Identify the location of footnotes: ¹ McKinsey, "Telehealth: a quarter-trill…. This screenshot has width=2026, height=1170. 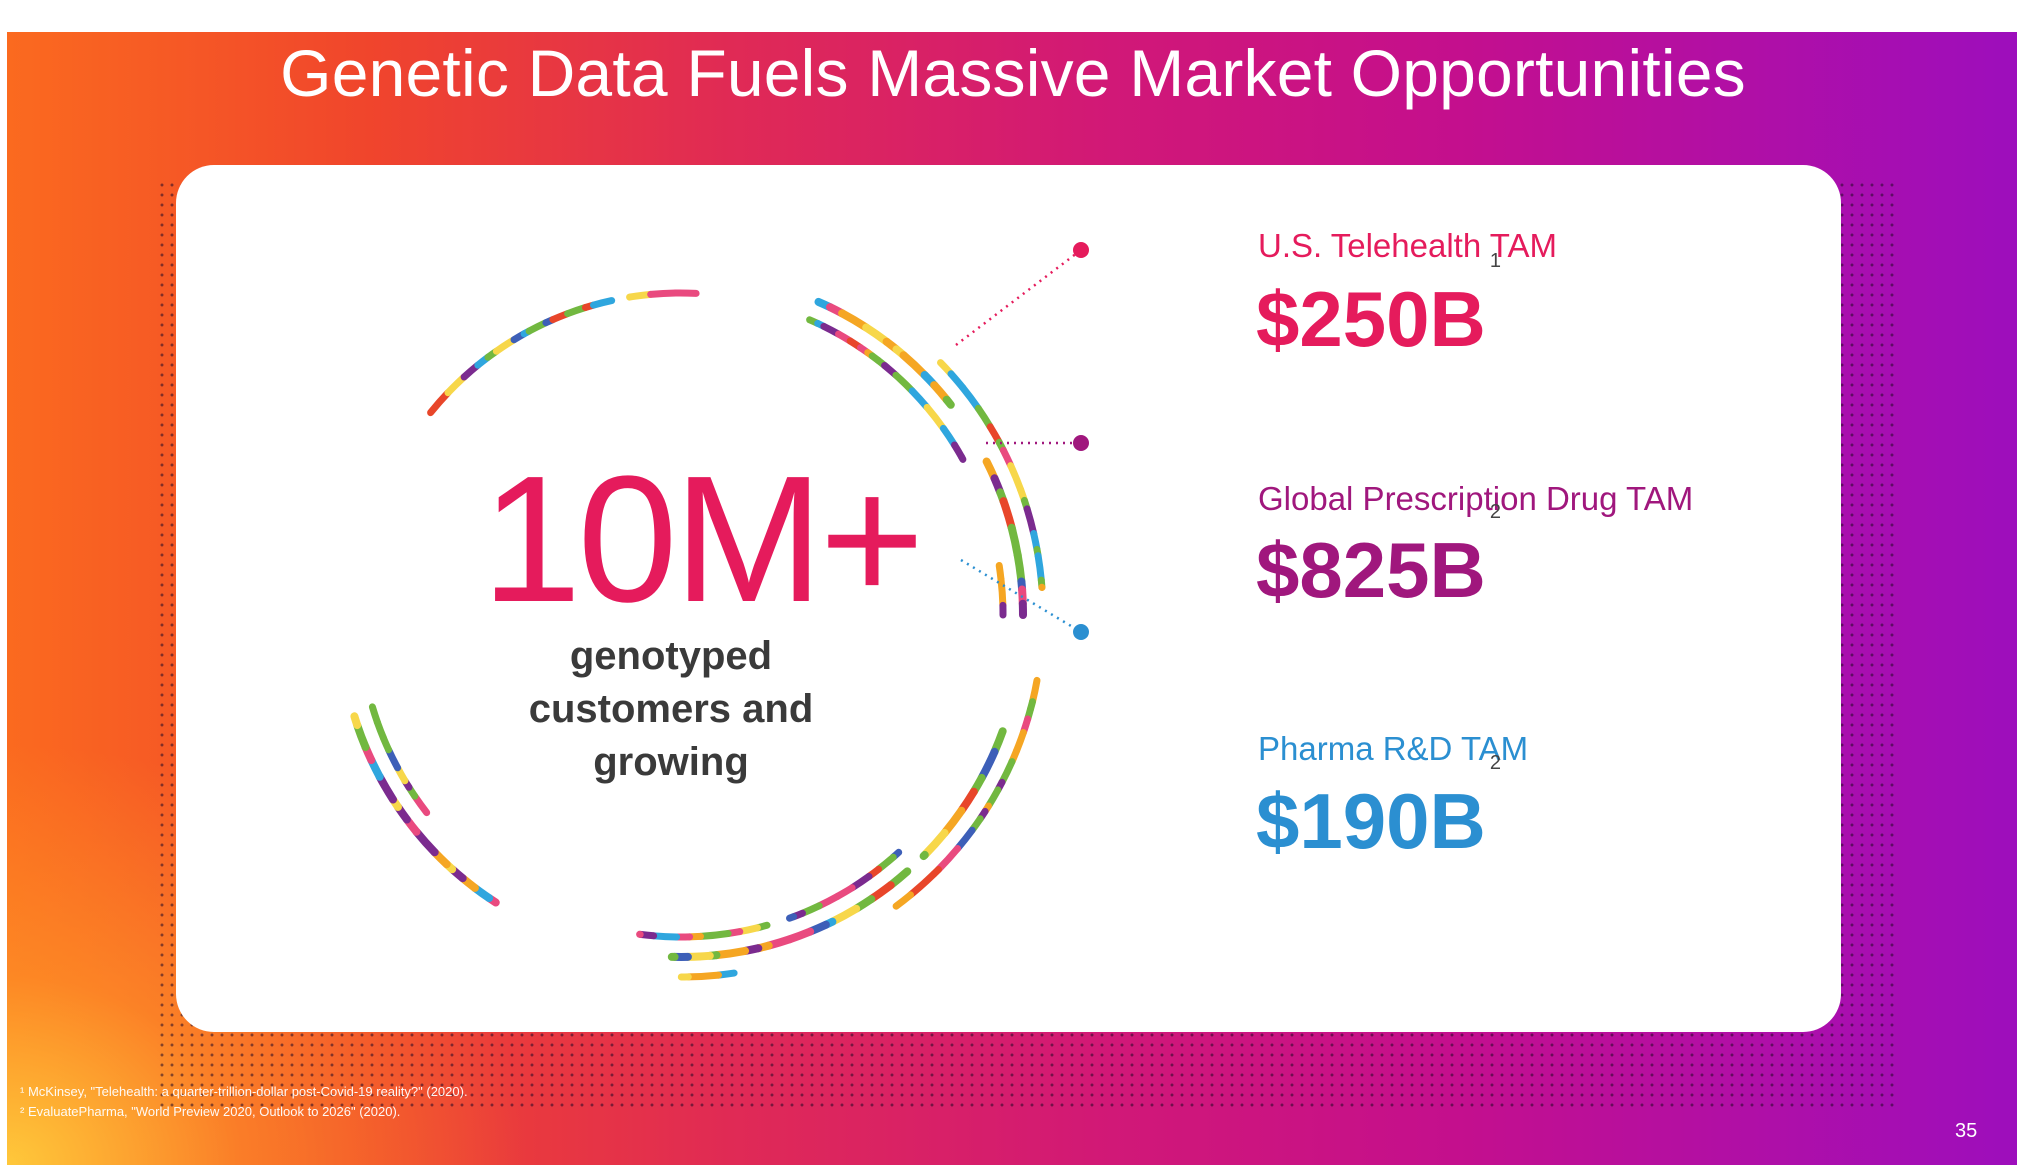
(244, 1102).